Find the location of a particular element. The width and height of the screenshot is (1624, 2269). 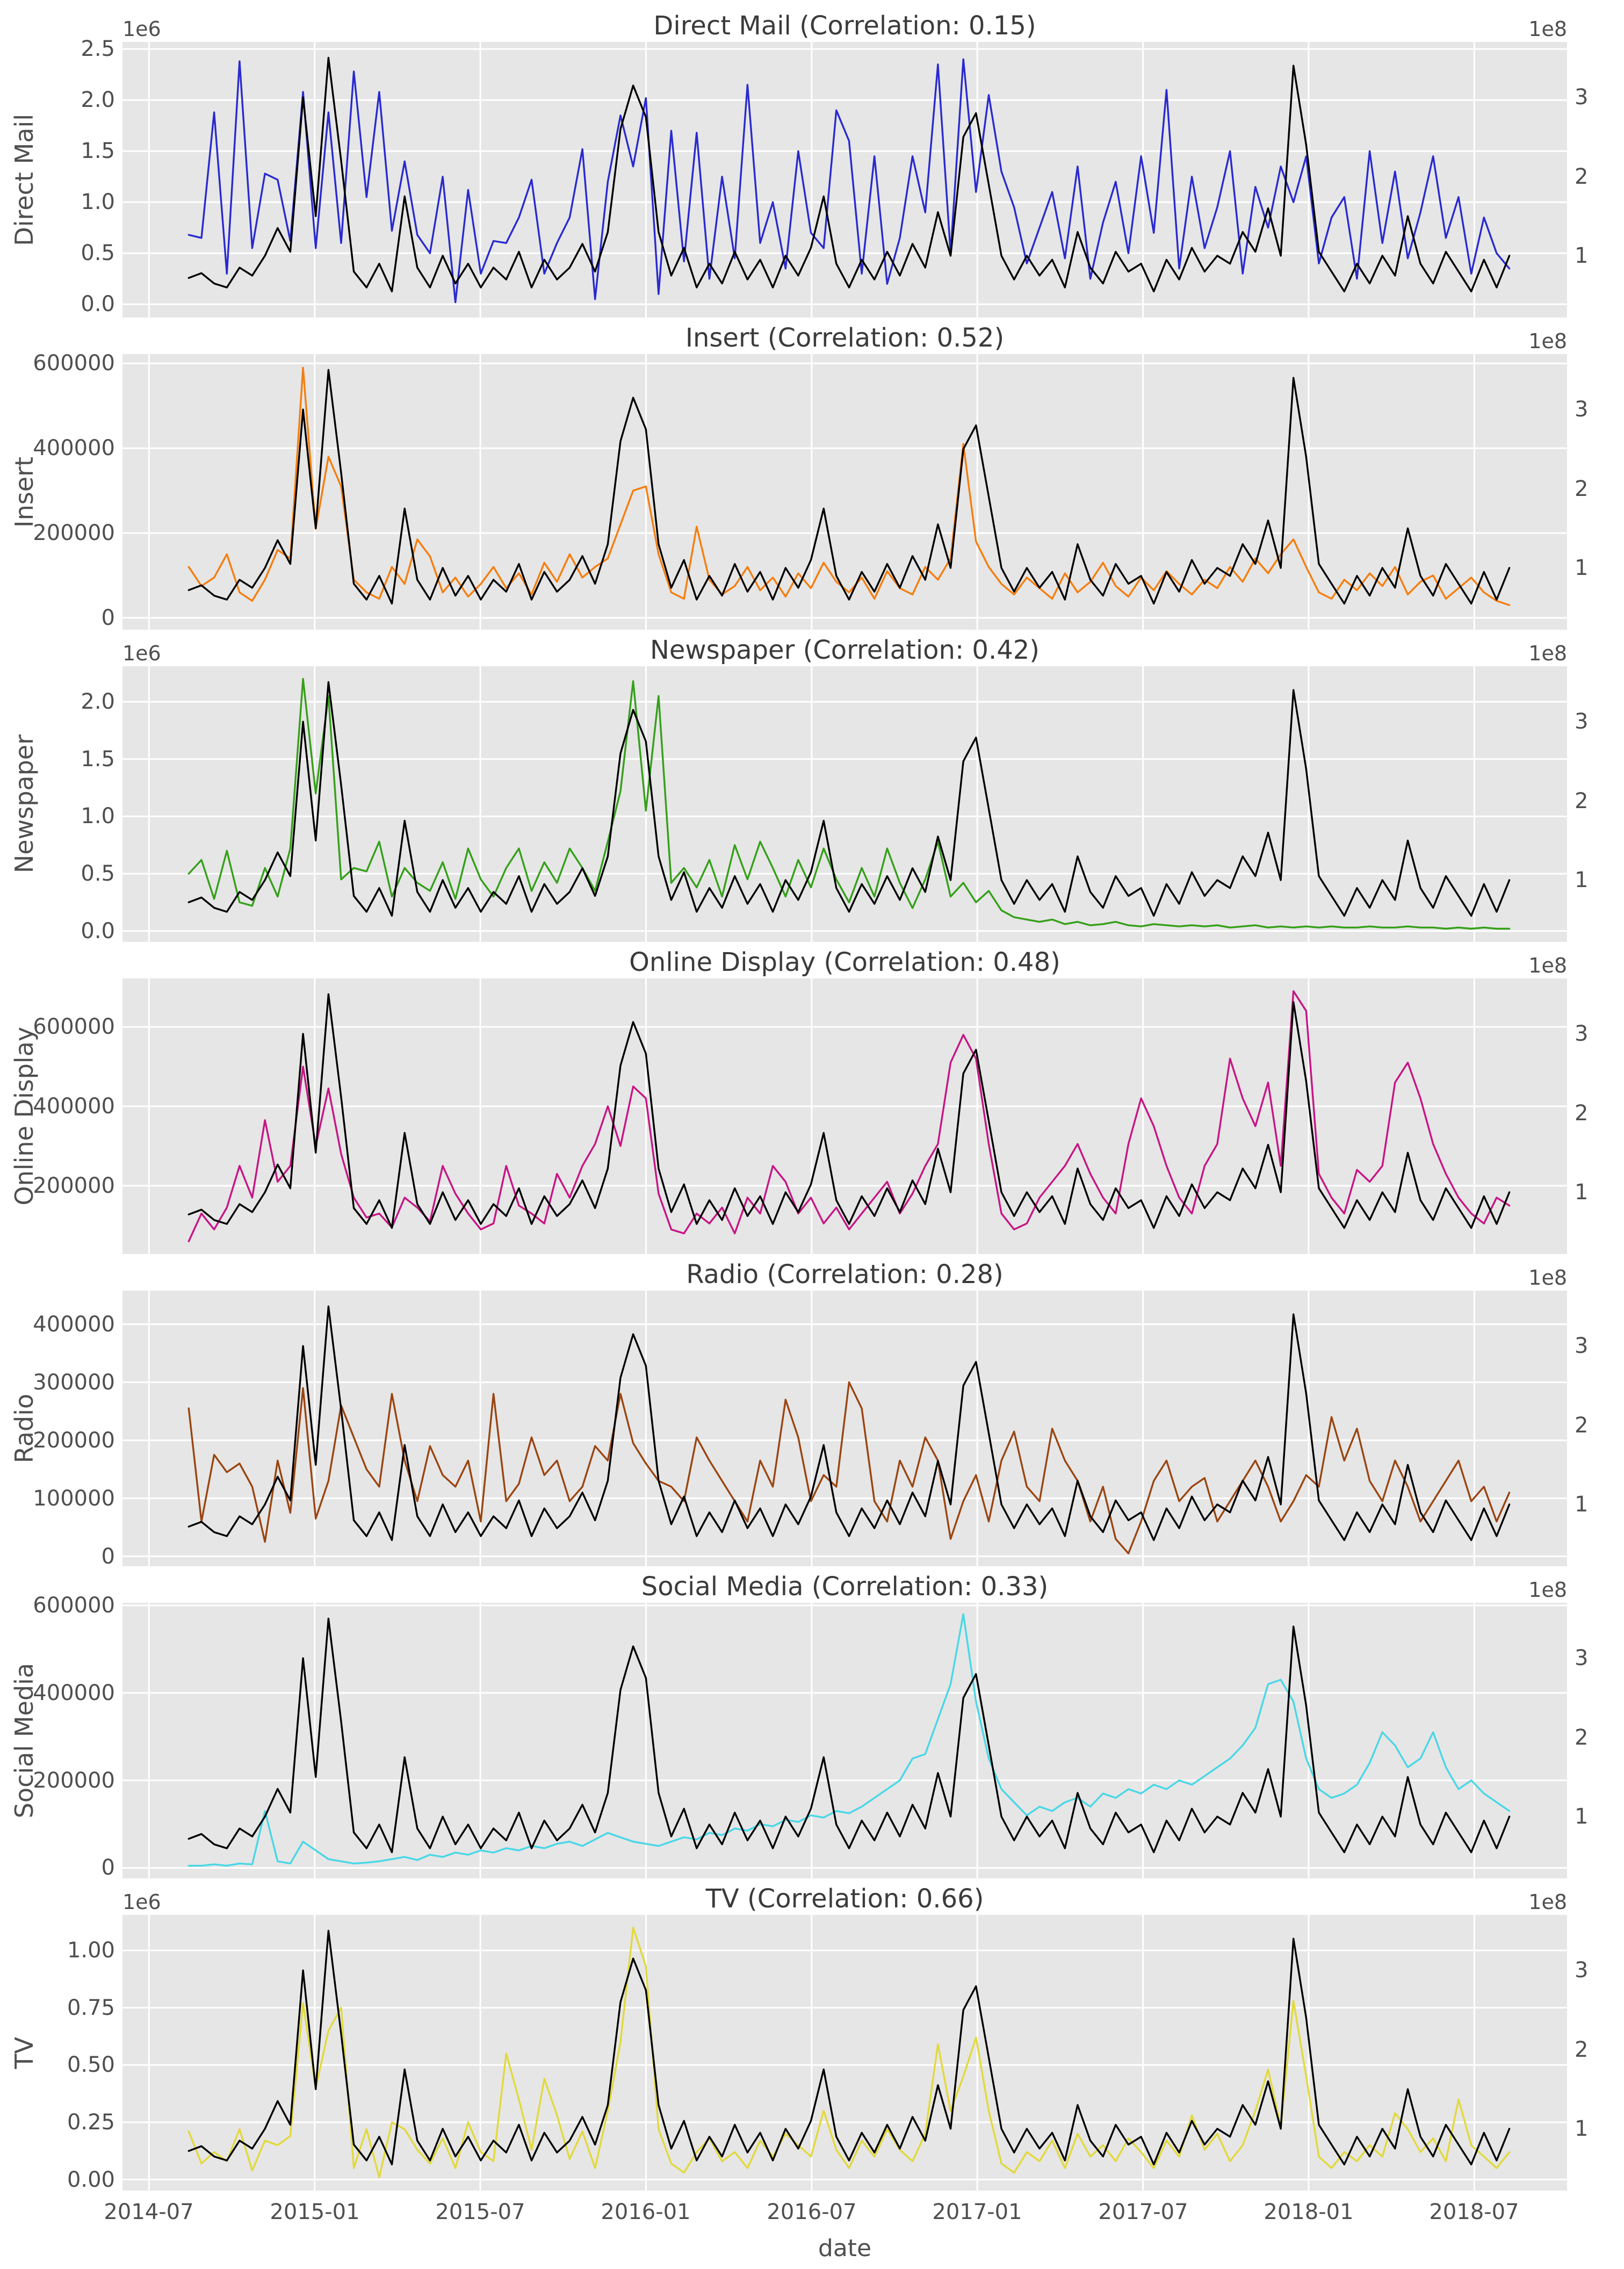

plot-svg-direct-mail is located at coordinates (845, 180).